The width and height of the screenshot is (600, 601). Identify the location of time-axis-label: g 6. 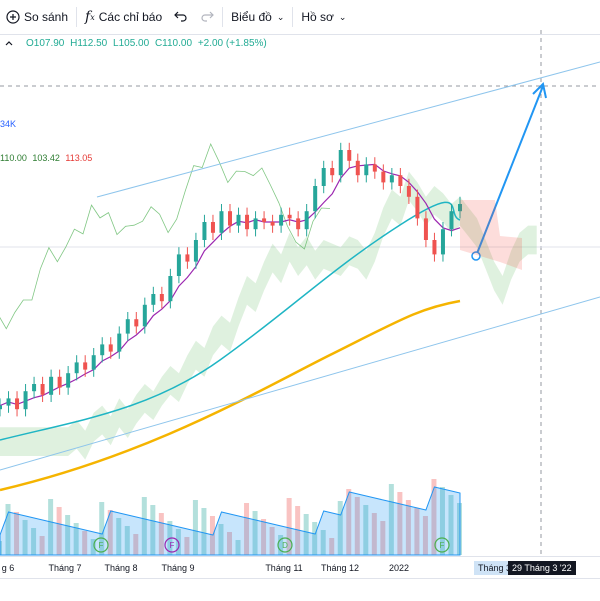
(8, 568).